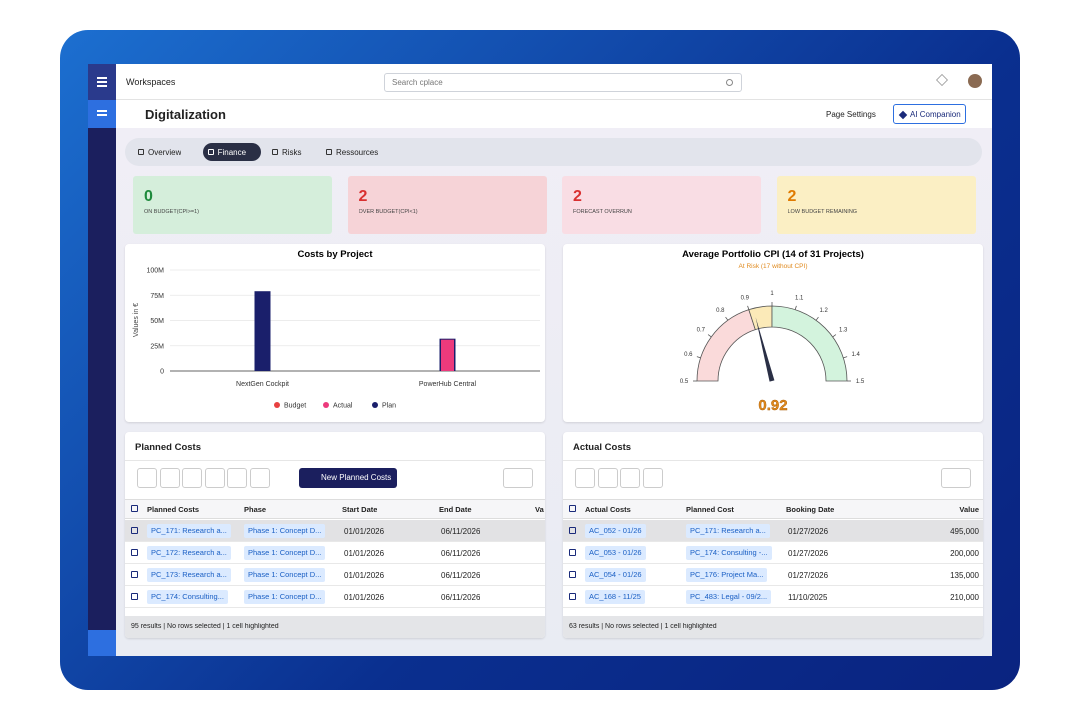 This screenshot has height=720, width=1080. Describe the element at coordinates (157, 296) in the screenshot. I see `y-tick-label: 75M` at that location.